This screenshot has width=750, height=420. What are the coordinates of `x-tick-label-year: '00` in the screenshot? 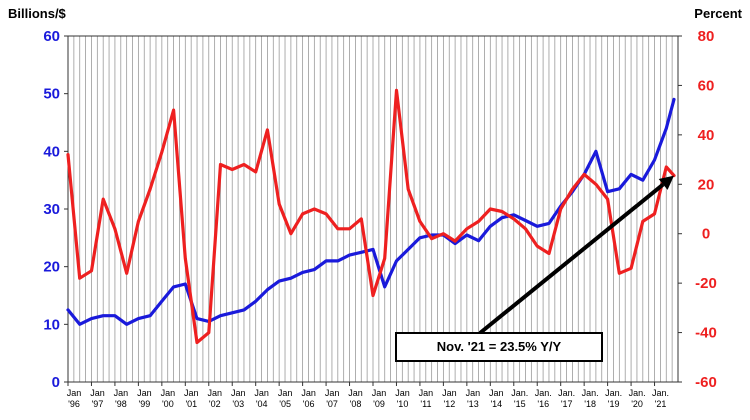 It's located at (168, 404).